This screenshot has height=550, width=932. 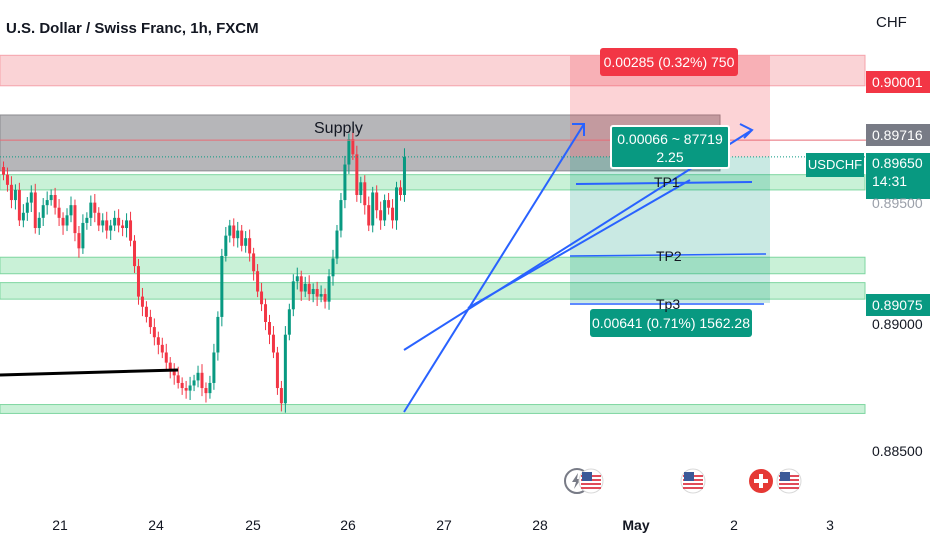 What do you see at coordinates (669, 62) in the screenshot?
I see `stop-bubble: 0.00285 (0.32%) 750` at bounding box center [669, 62].